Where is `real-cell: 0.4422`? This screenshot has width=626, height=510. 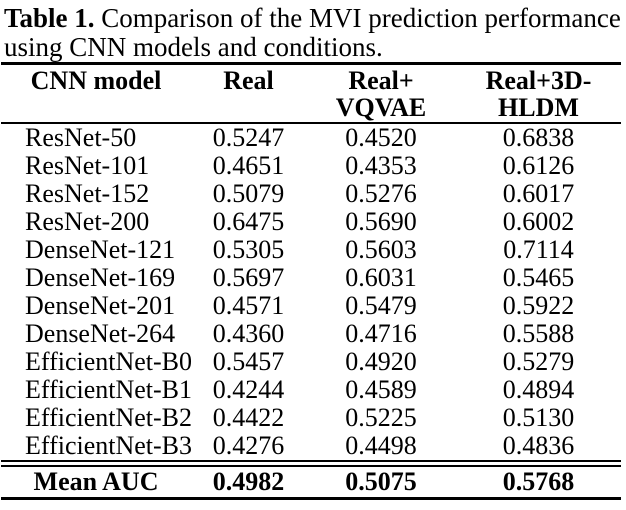
real-cell: 0.4422 is located at coordinates (248, 417).